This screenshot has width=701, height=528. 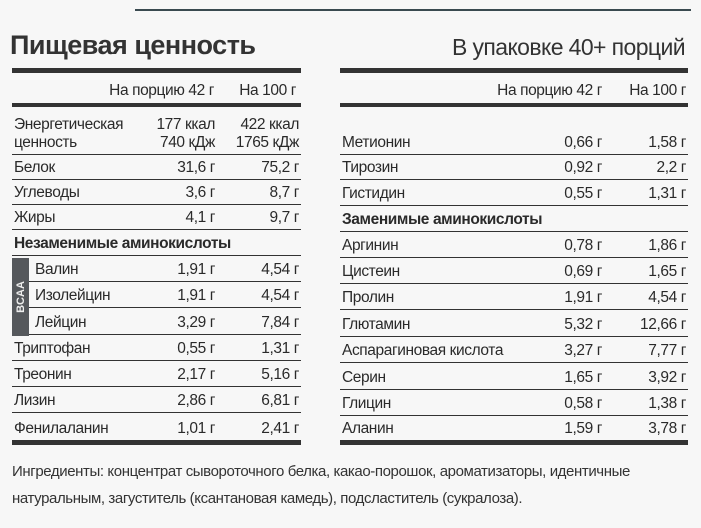 What do you see at coordinates (267, 90) in the screenshot?
I see `header-per-100-left: На 100 г` at bounding box center [267, 90].